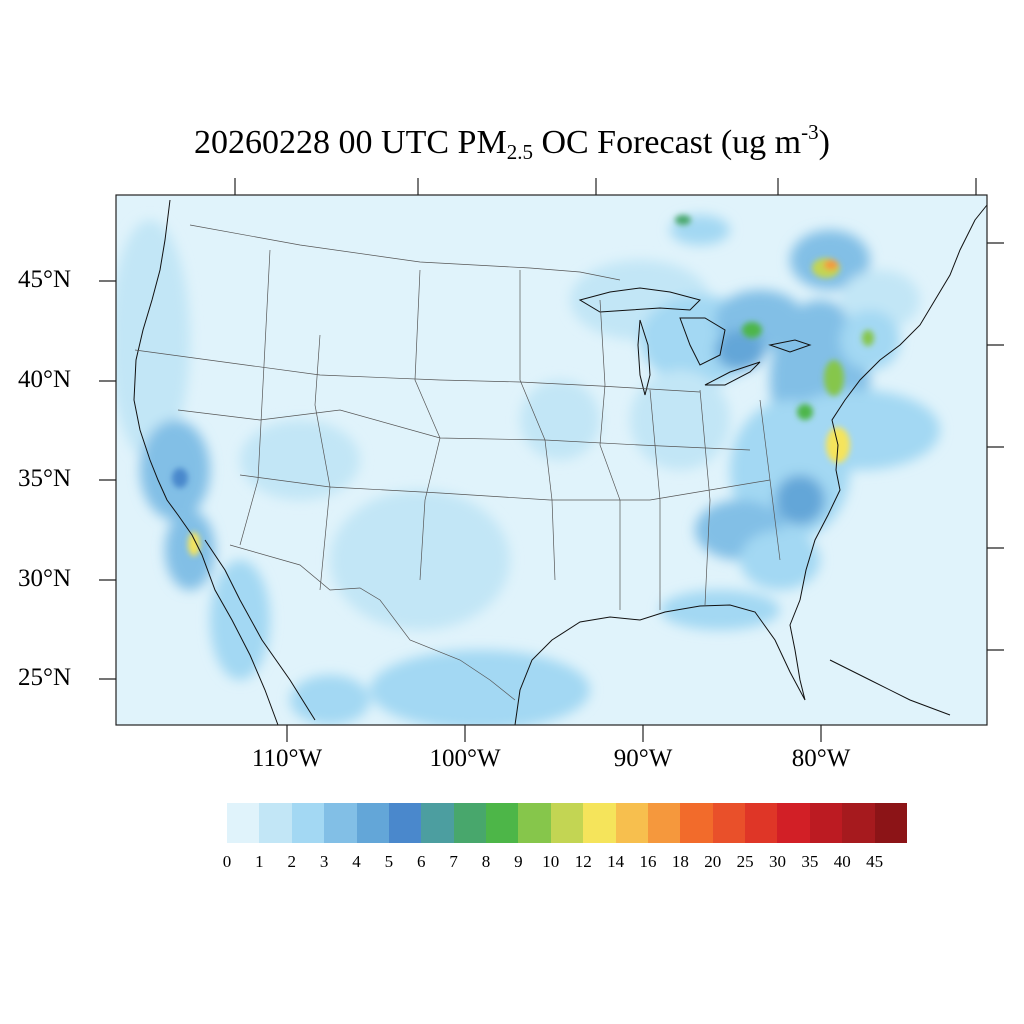  I want to click on pacific-coastline, so click(206, 462).